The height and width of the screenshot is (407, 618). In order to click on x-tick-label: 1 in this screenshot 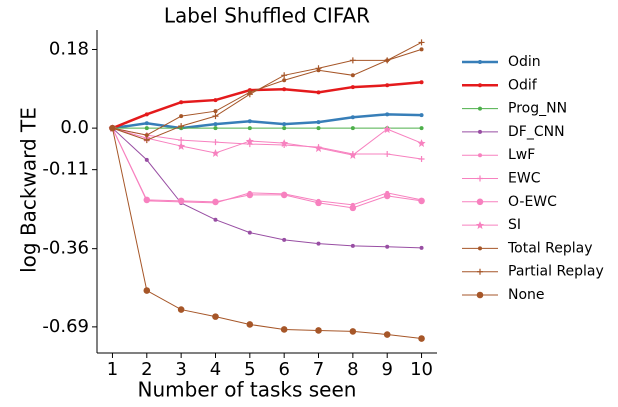, I will do `click(112, 369)`.